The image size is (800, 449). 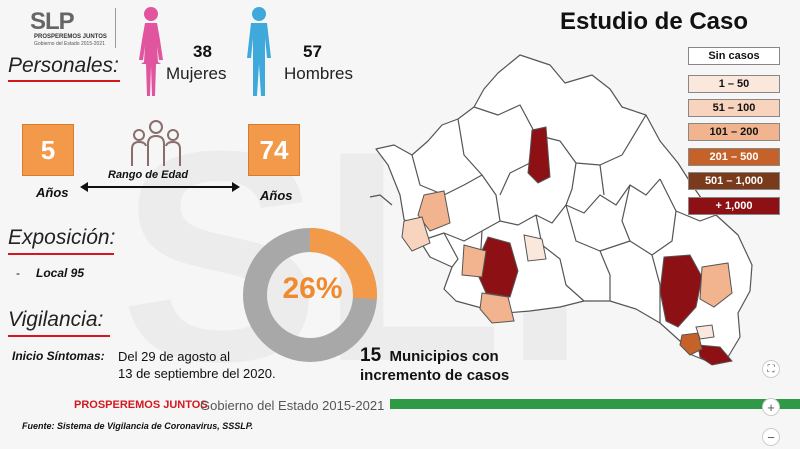 What do you see at coordinates (734, 108) in the screenshot?
I see `legend-item: 51 – 100` at bounding box center [734, 108].